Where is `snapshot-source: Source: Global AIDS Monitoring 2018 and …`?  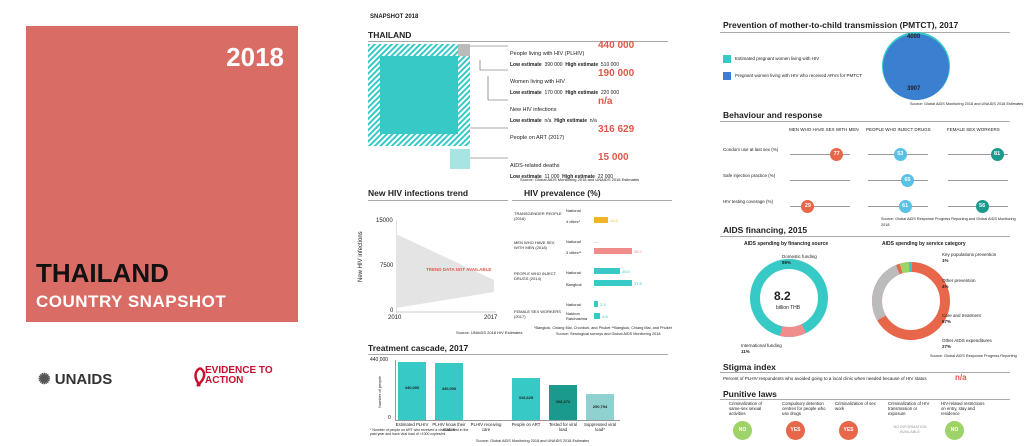 snapshot-source: Source: Global AIDS Monitoring 2018 and … is located at coordinates (580, 179).